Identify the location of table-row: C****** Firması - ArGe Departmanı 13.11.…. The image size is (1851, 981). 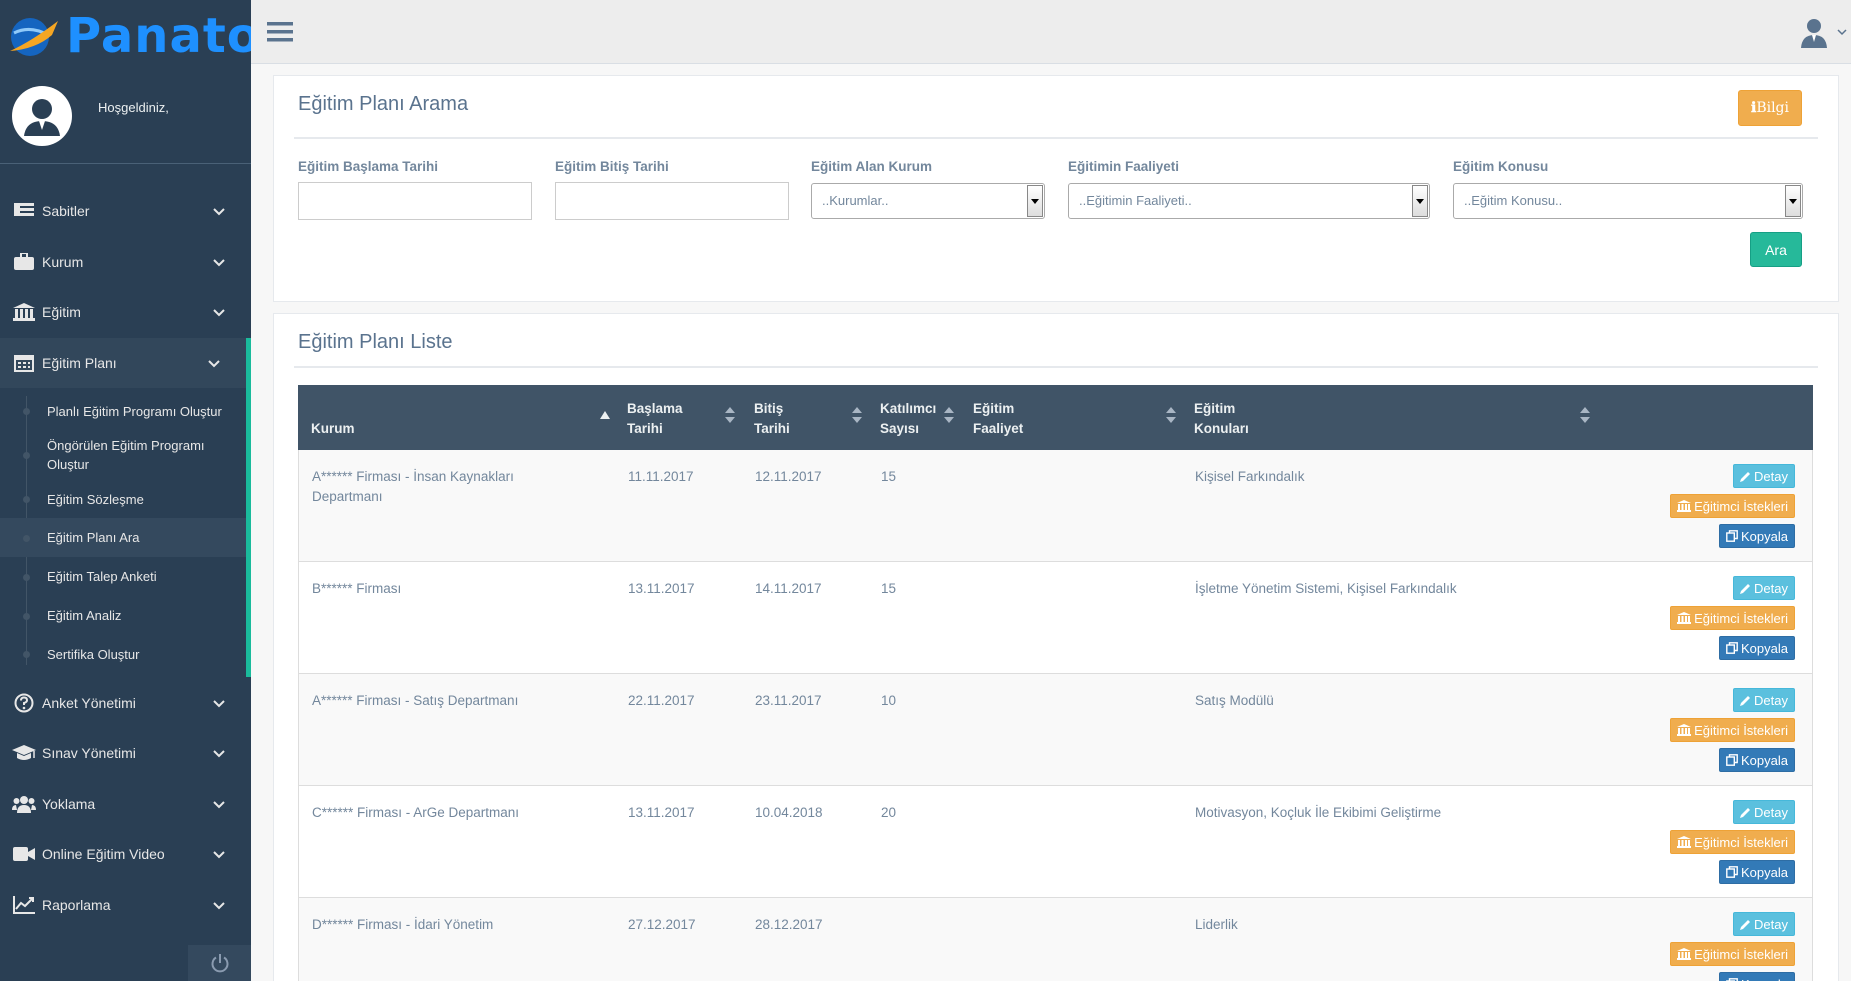
(1055, 842).